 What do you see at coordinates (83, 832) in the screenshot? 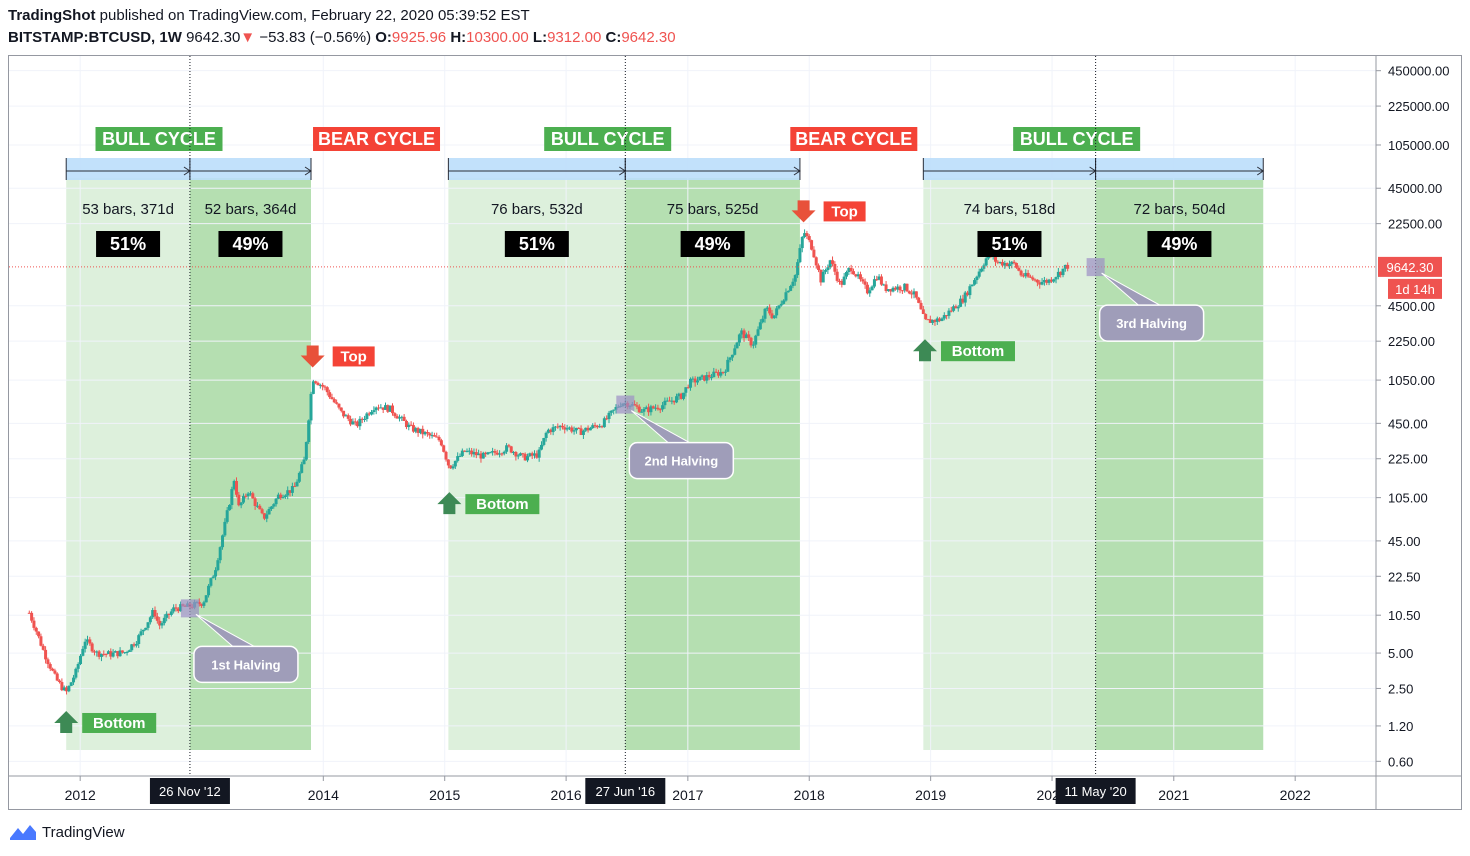
I see `tradingview-brand: TradingView` at bounding box center [83, 832].